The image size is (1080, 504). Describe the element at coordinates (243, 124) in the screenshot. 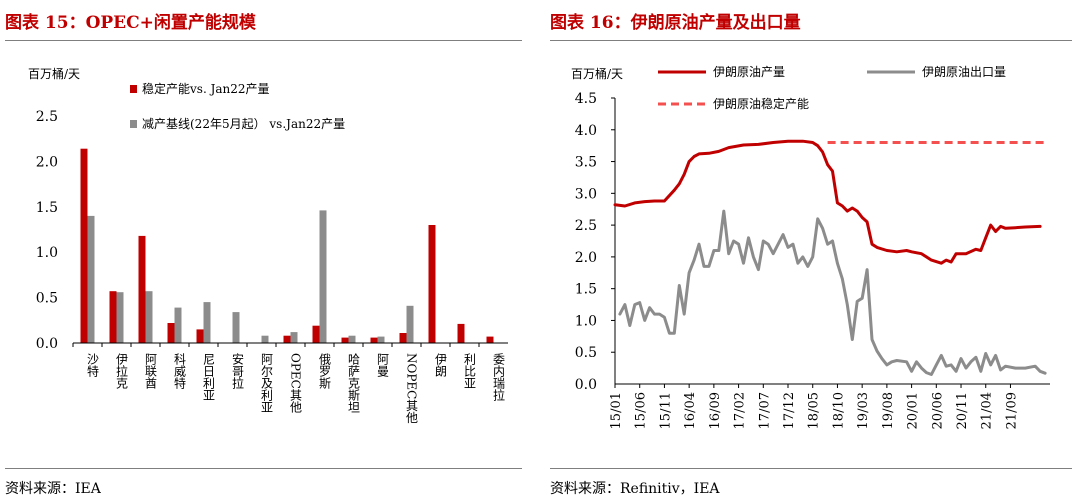

I see `legend-label: 减产基线(22年5月起） vs.Jan22产量` at that location.